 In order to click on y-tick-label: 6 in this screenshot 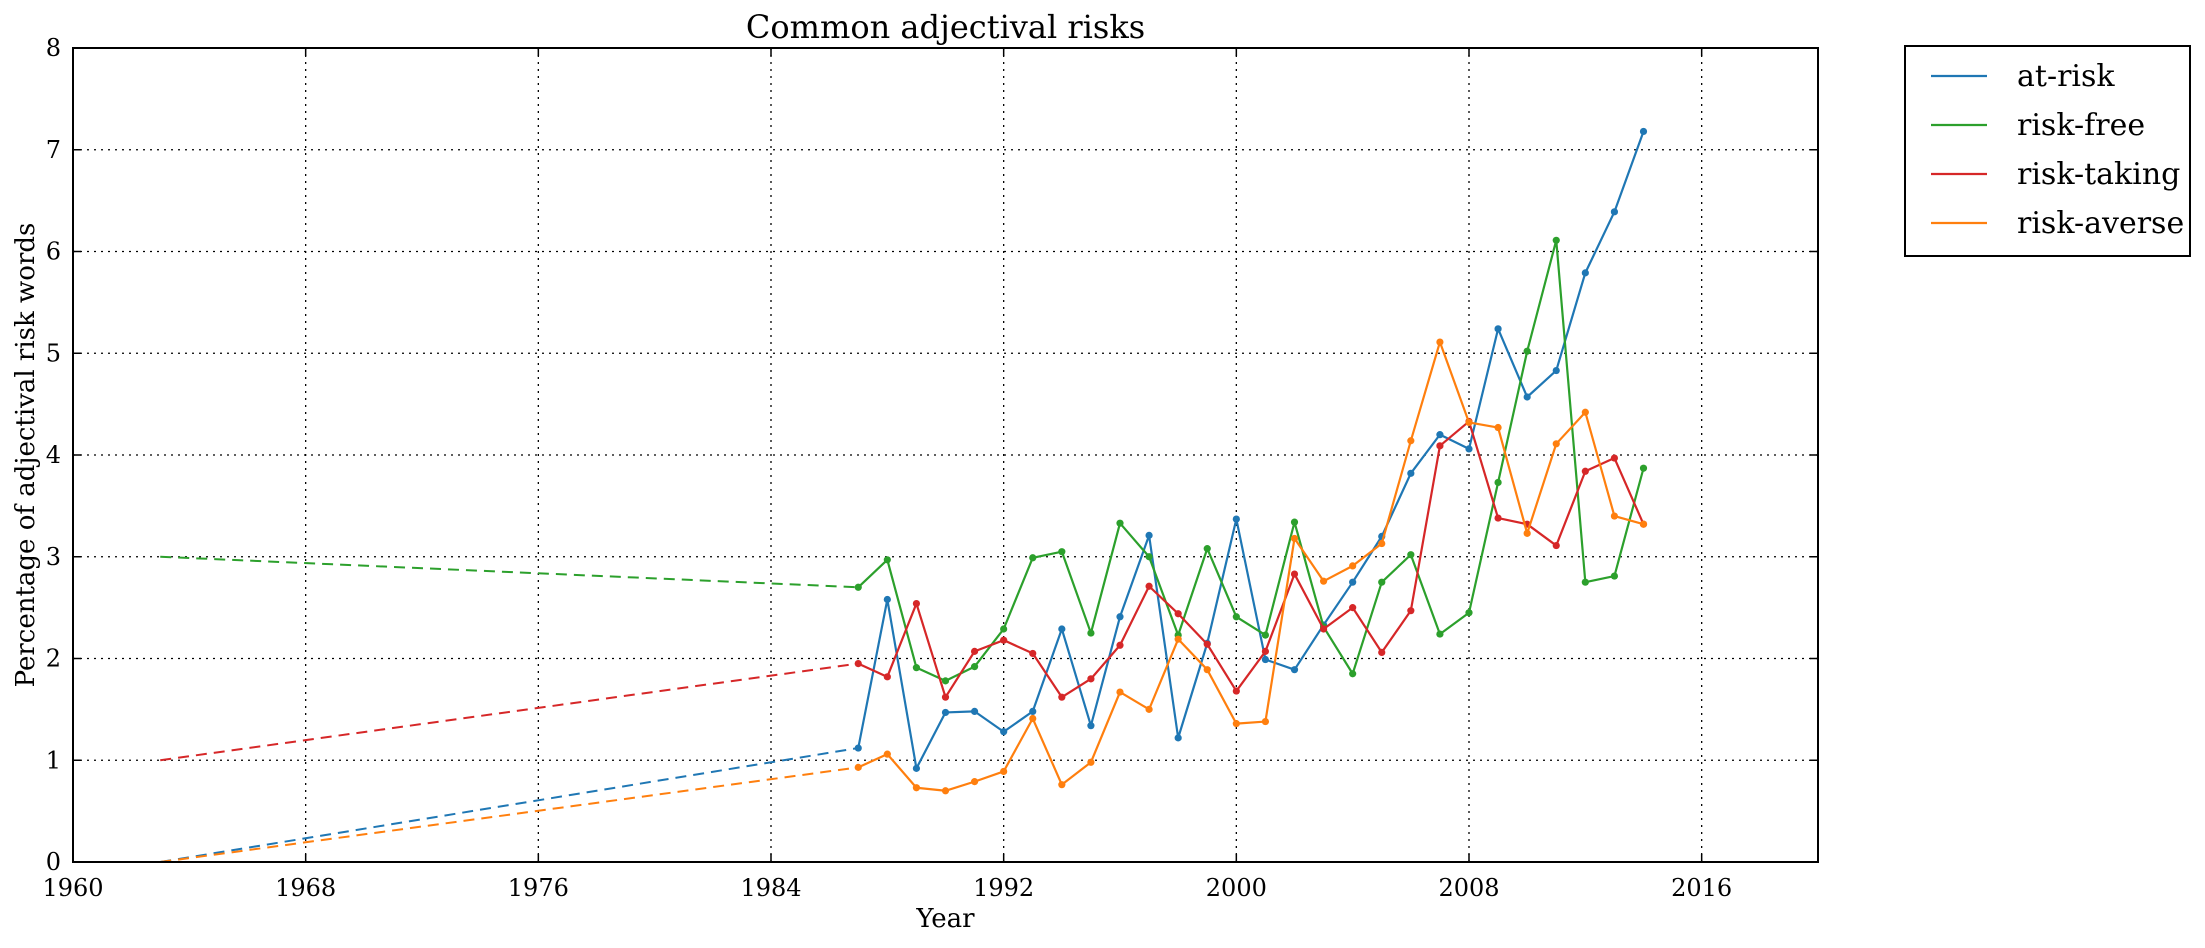, I will do `click(53, 252)`.